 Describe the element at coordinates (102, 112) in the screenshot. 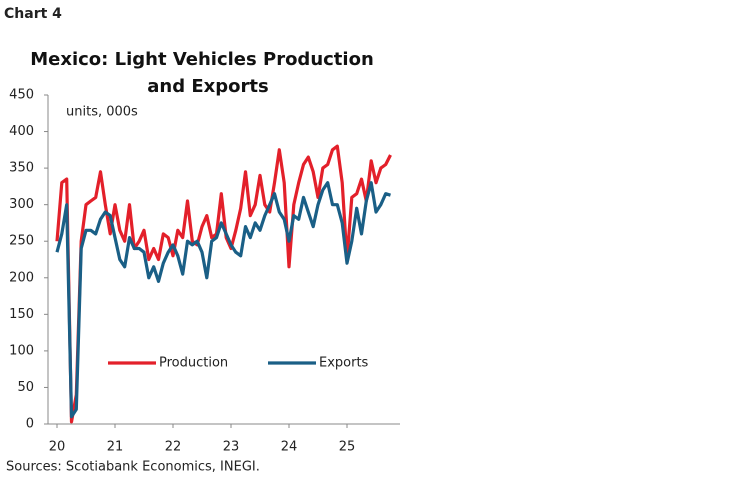

I see `y-axis-label: units, 000s` at that location.